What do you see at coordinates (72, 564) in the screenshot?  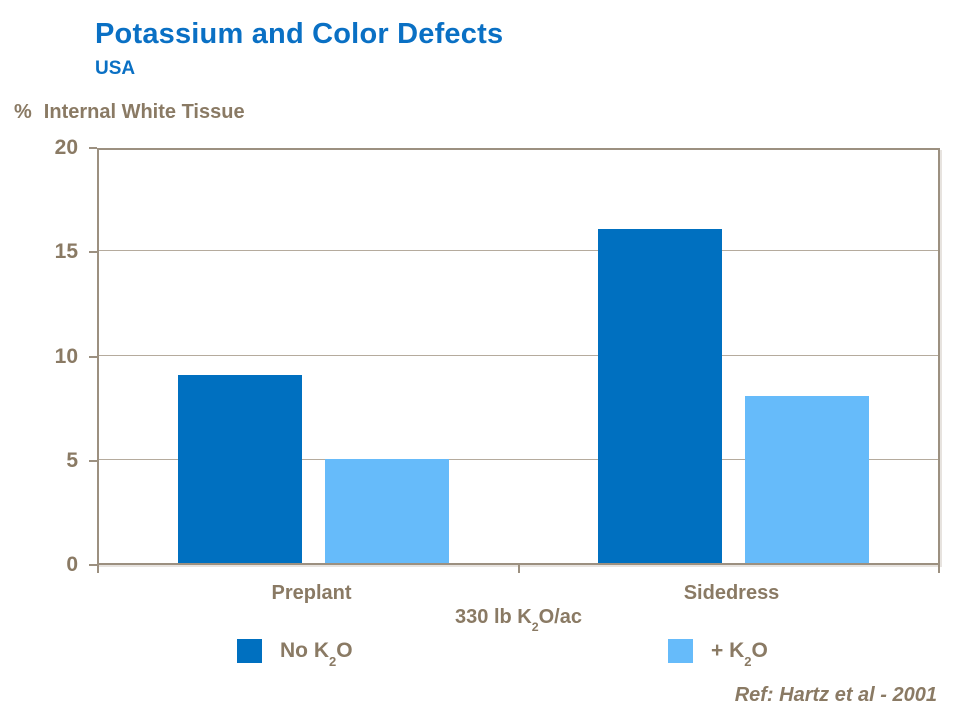 I see `y-tick-label-0: 0` at bounding box center [72, 564].